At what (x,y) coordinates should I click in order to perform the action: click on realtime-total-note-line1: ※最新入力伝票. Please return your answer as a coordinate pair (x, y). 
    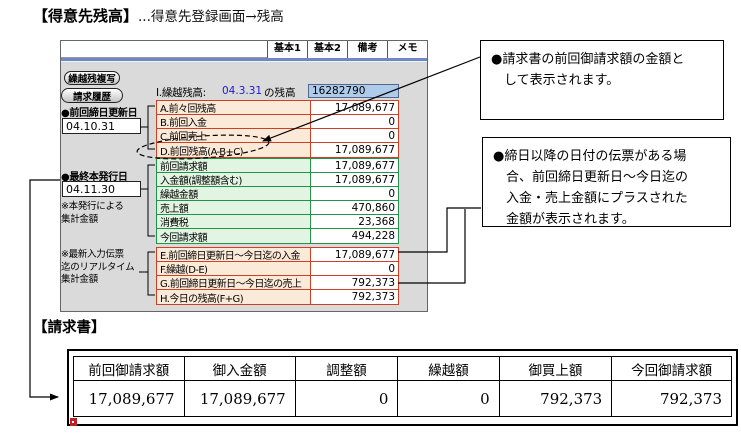
    Looking at the image, I should click on (92, 254).